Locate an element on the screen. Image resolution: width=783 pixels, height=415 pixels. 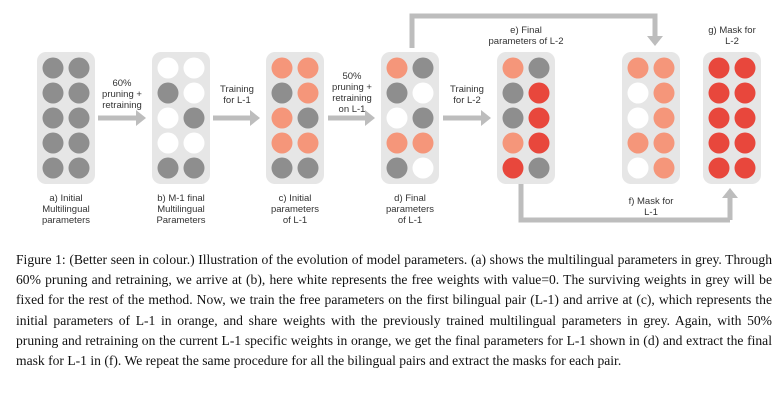
stage-label-b: b) M-1 final Multilingual Parameters is located at coordinates (180, 209).